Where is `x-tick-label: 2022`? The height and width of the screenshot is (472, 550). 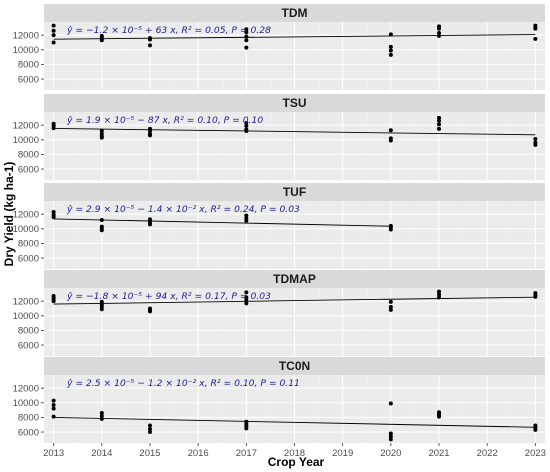 x-tick-label: 2022 is located at coordinates (487, 453).